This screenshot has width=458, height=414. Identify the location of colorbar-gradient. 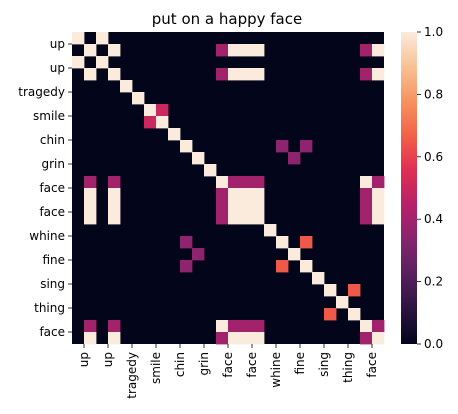
(409, 188).